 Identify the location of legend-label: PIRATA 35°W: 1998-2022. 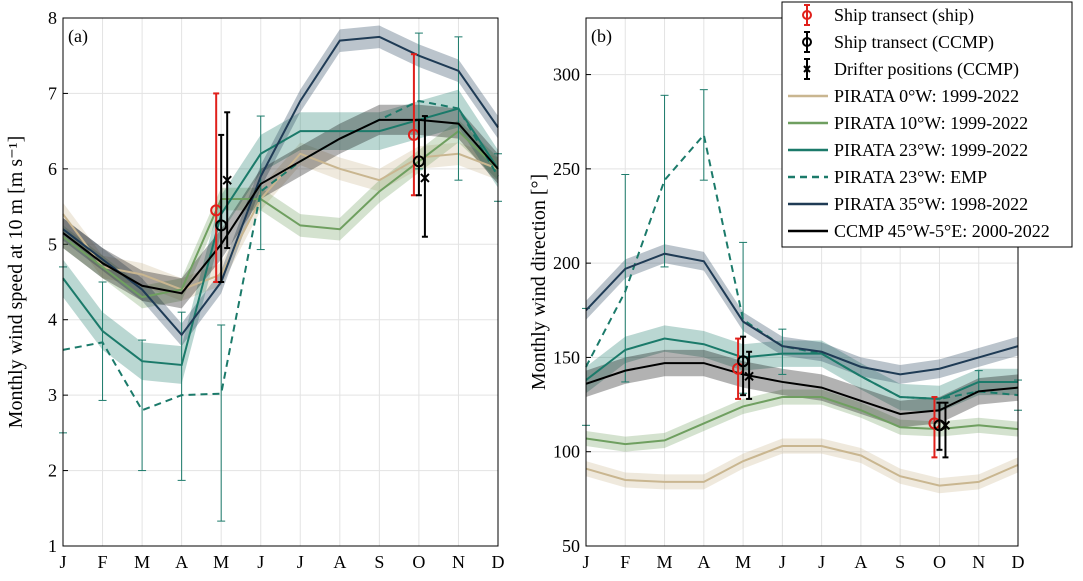
(931, 204).